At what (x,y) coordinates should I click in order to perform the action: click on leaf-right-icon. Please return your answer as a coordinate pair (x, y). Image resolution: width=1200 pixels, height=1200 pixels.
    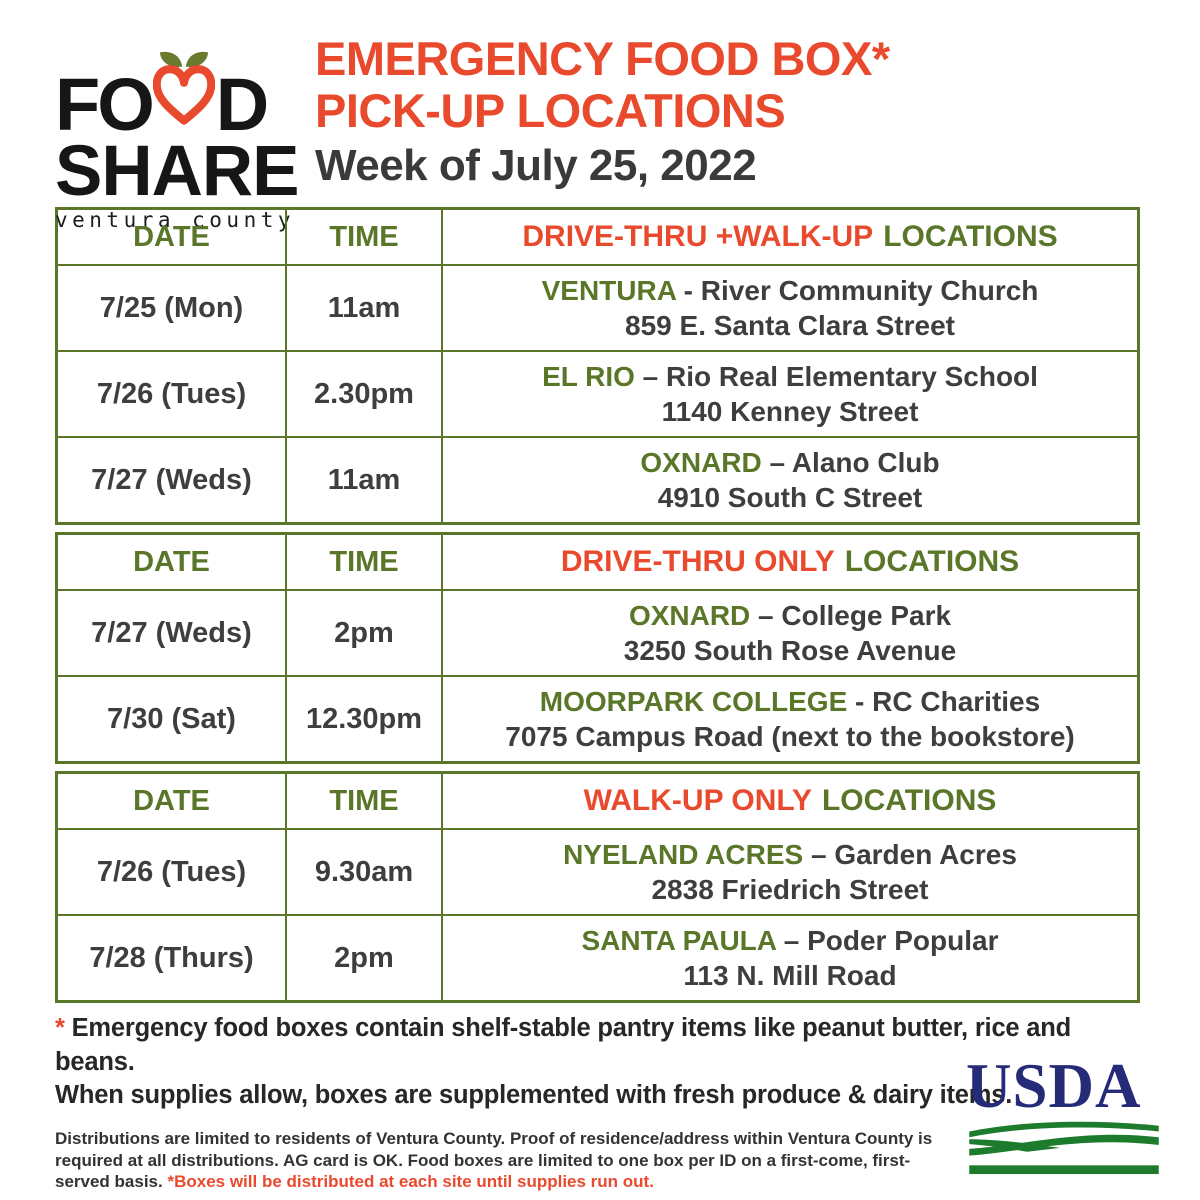
    Looking at the image, I should click on (196, 59).